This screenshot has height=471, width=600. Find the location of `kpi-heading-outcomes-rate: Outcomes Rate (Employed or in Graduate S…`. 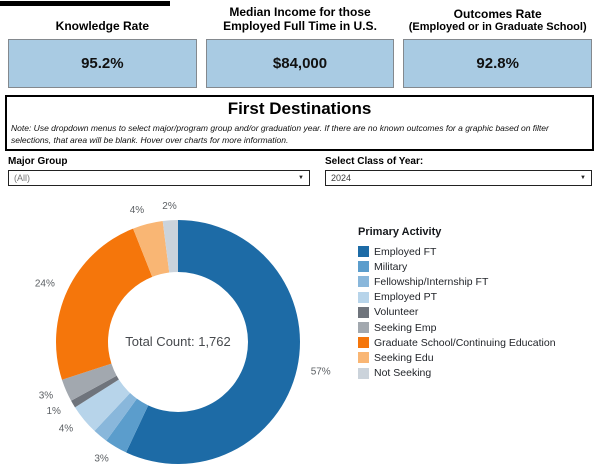

kpi-heading-outcomes-rate: Outcomes Rate (Employed or in Graduate S… is located at coordinates (497, 21).